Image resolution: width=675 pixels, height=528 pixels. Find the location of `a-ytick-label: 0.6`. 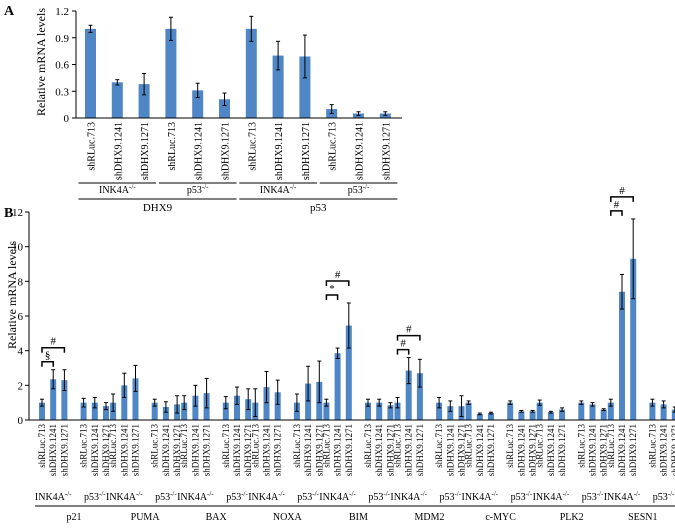

a-ytick-label: 0.6 is located at coordinates (62, 66).